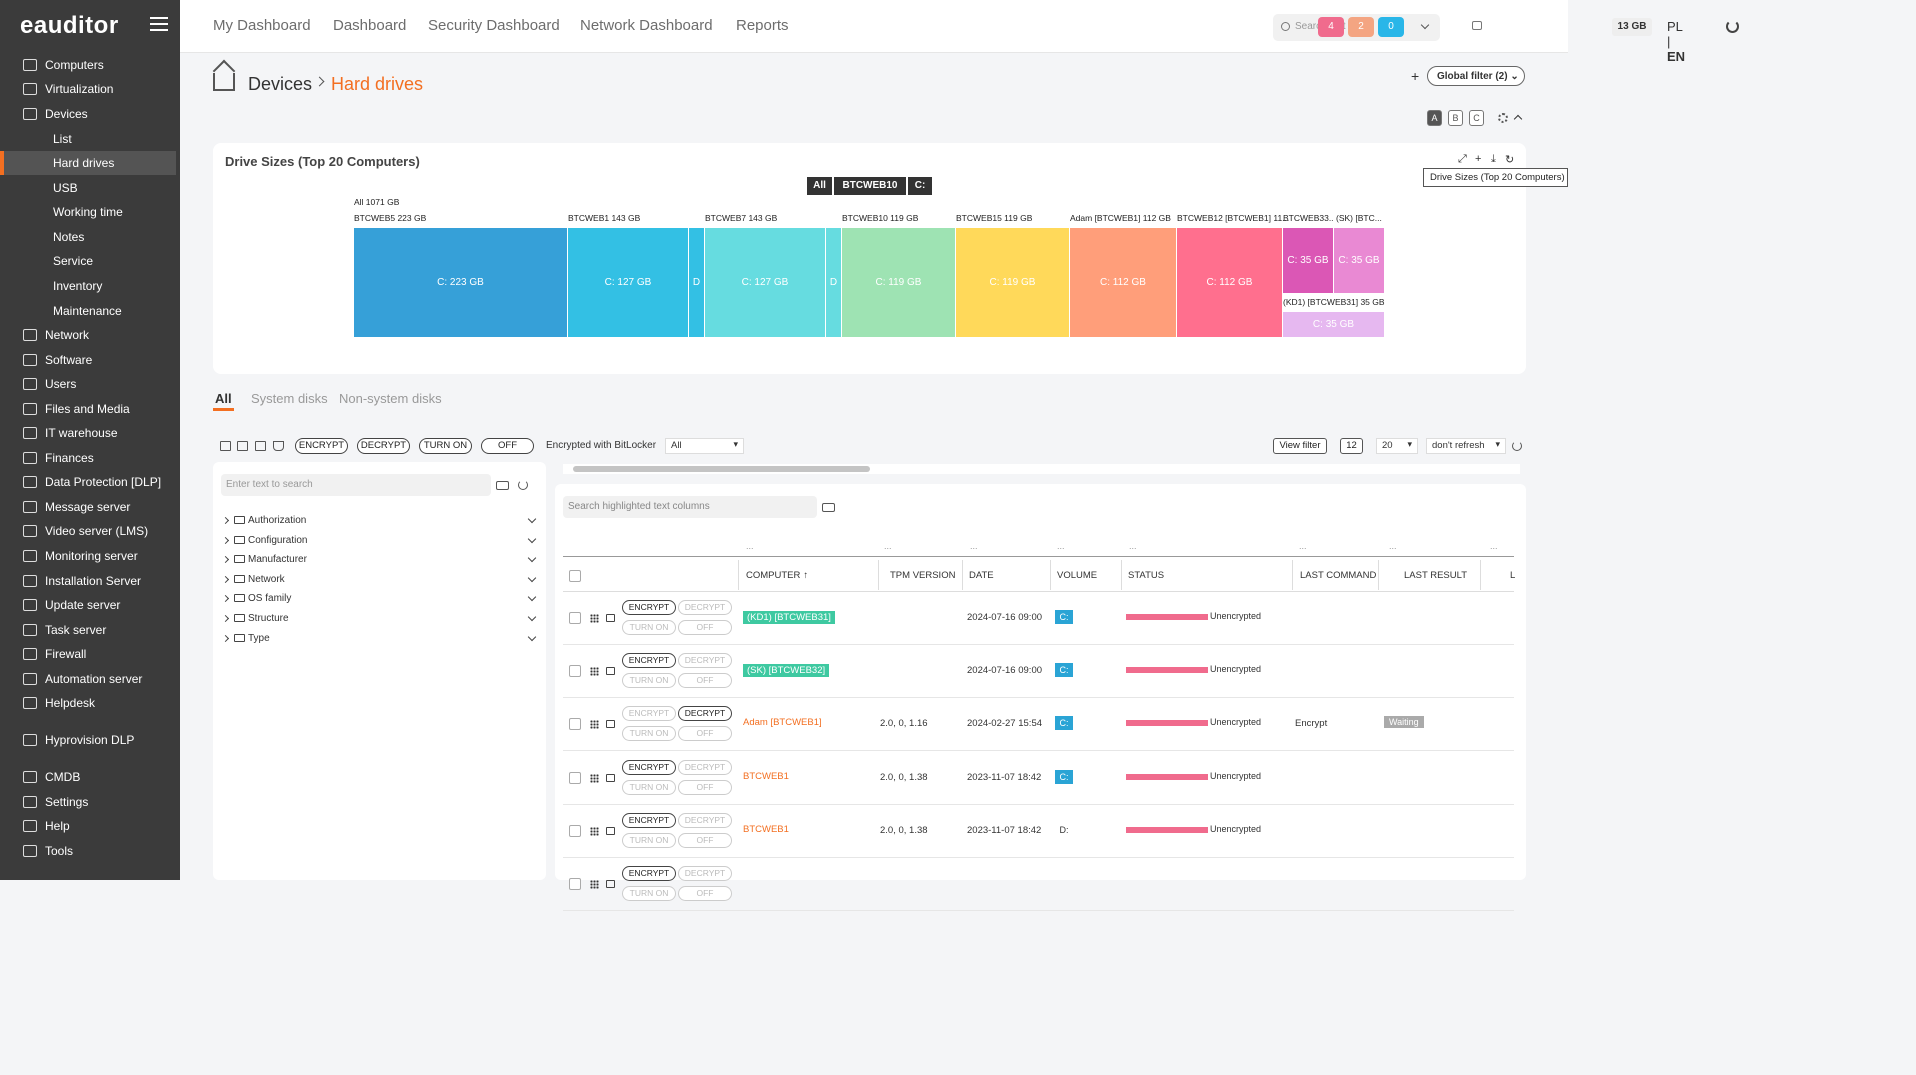 The height and width of the screenshot is (1075, 1916). What do you see at coordinates (1397, 446) in the screenshot?
I see `page-size-select: 20` at bounding box center [1397, 446].